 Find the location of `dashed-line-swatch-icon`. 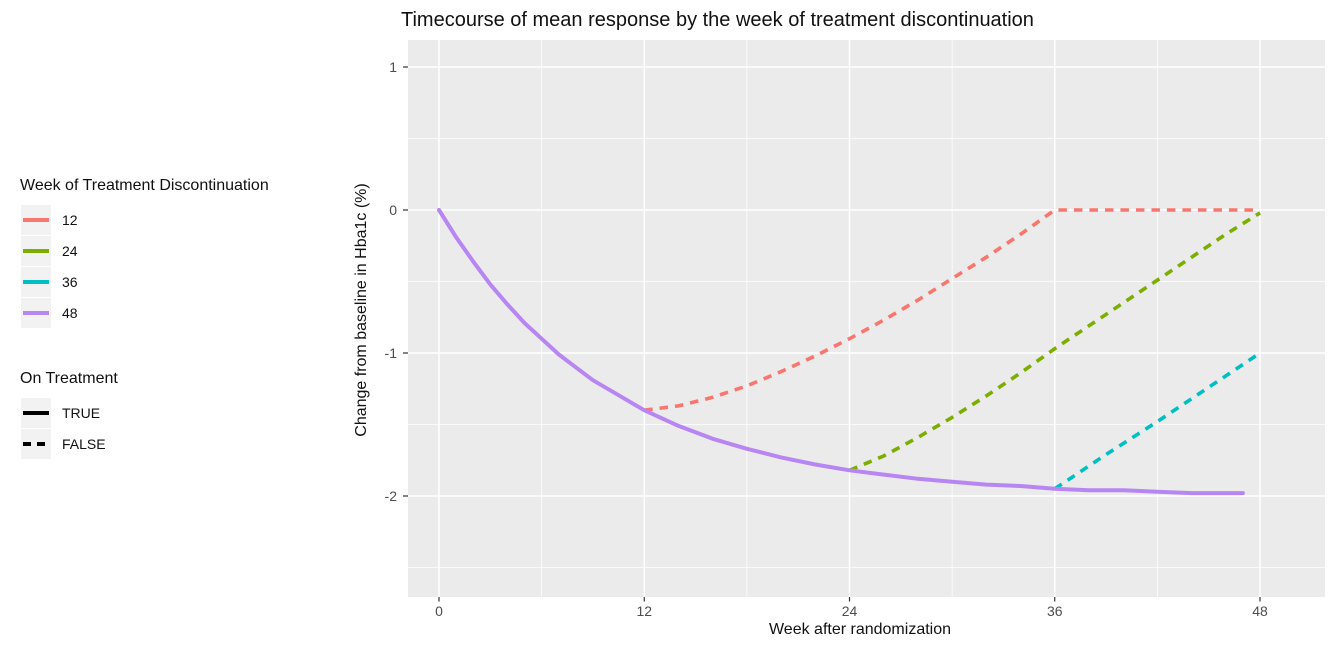

dashed-line-swatch-icon is located at coordinates (36, 444).